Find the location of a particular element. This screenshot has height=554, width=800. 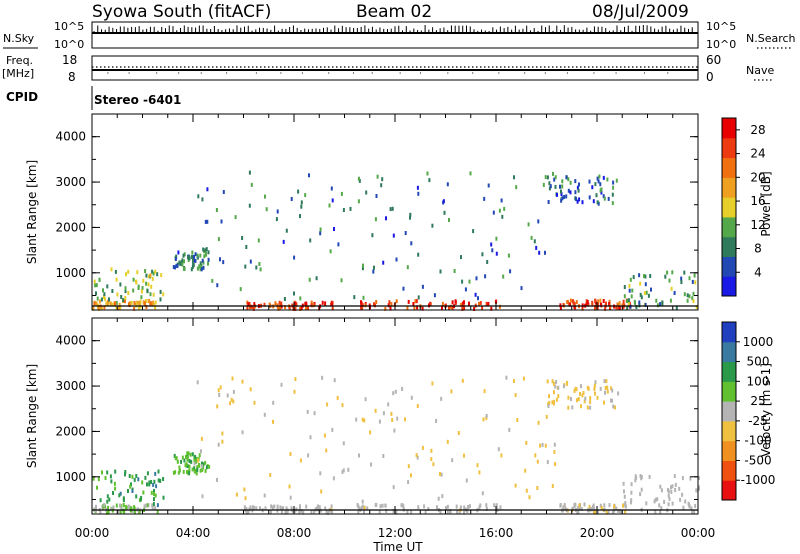

freq-left-tick-top: 18 is located at coordinates (69, 60).